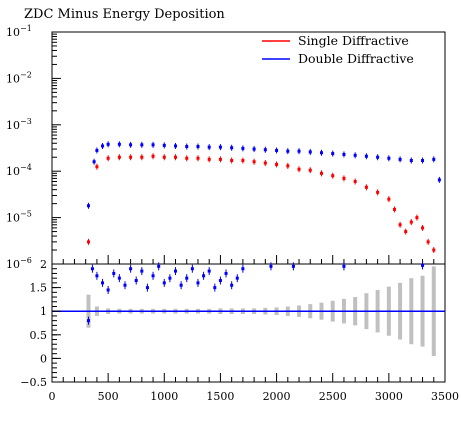 The width and height of the screenshot is (461, 422). Describe the element at coordinates (353, 40) in the screenshot. I see `legend-label-single: Single Diffractive` at that location.